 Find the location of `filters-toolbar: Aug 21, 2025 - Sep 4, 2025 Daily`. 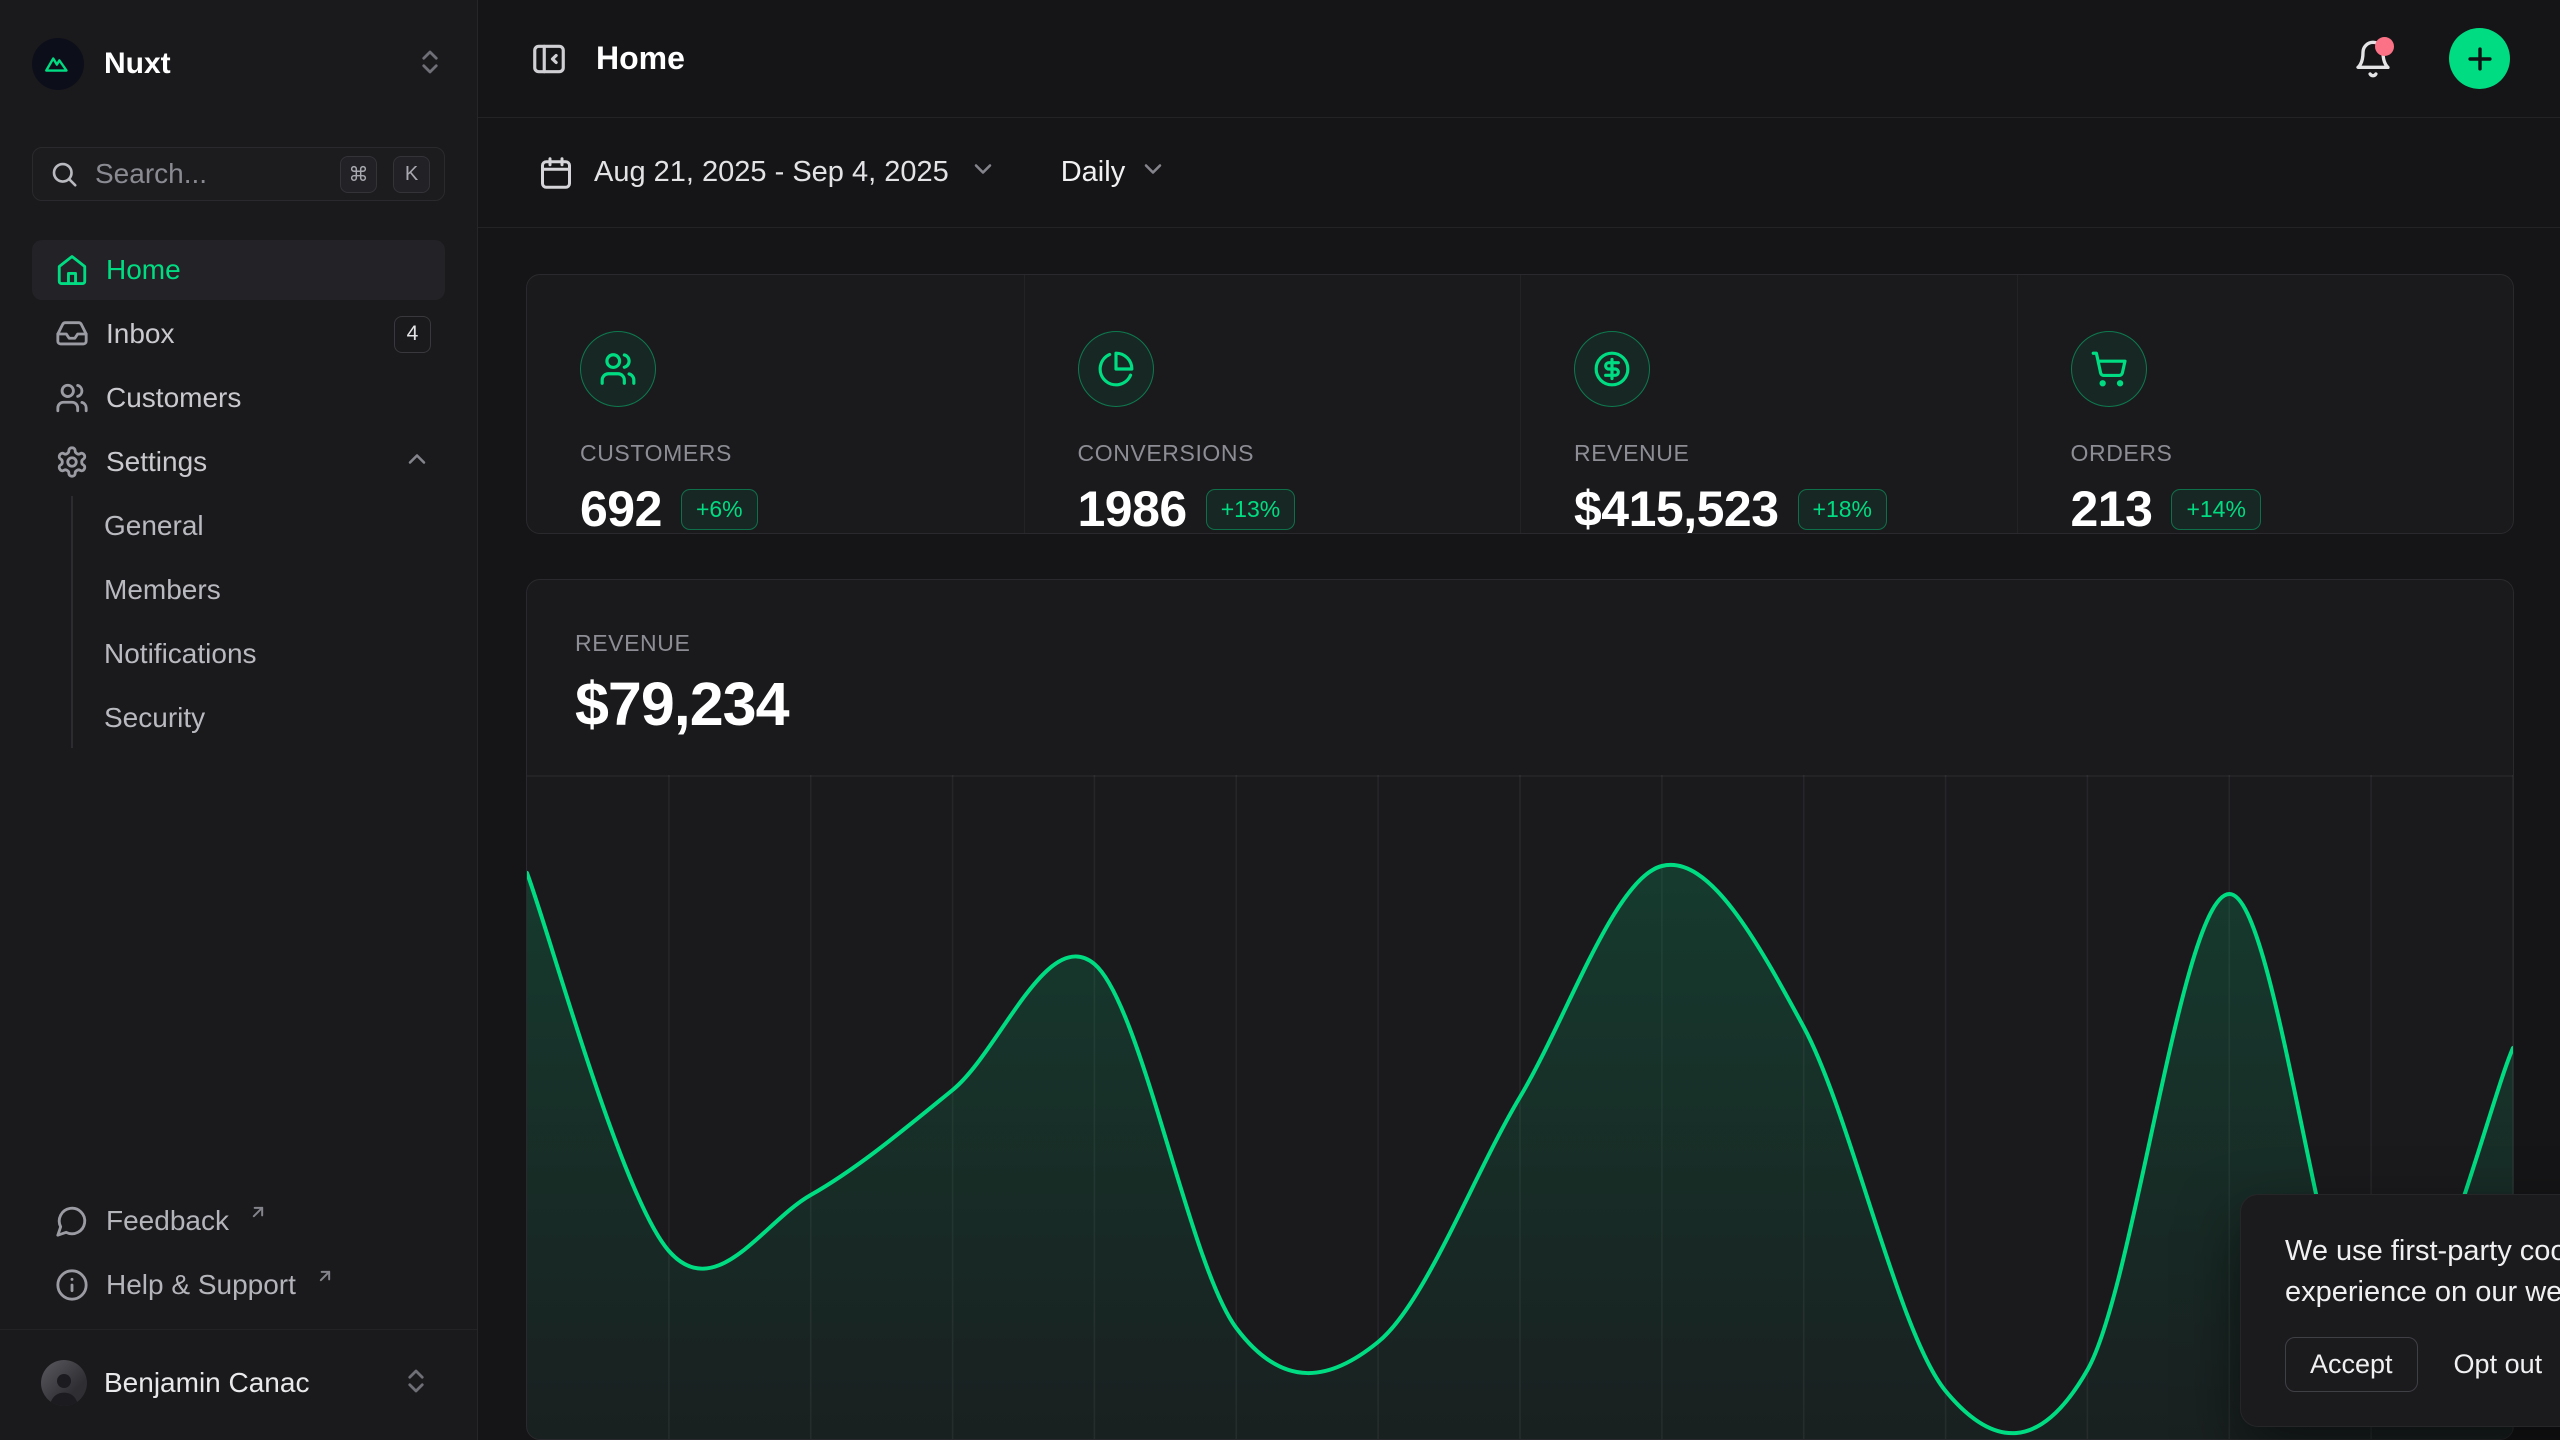

filters-toolbar: Aug 21, 2025 - Sep 4, 2025 Daily is located at coordinates (1519, 173).